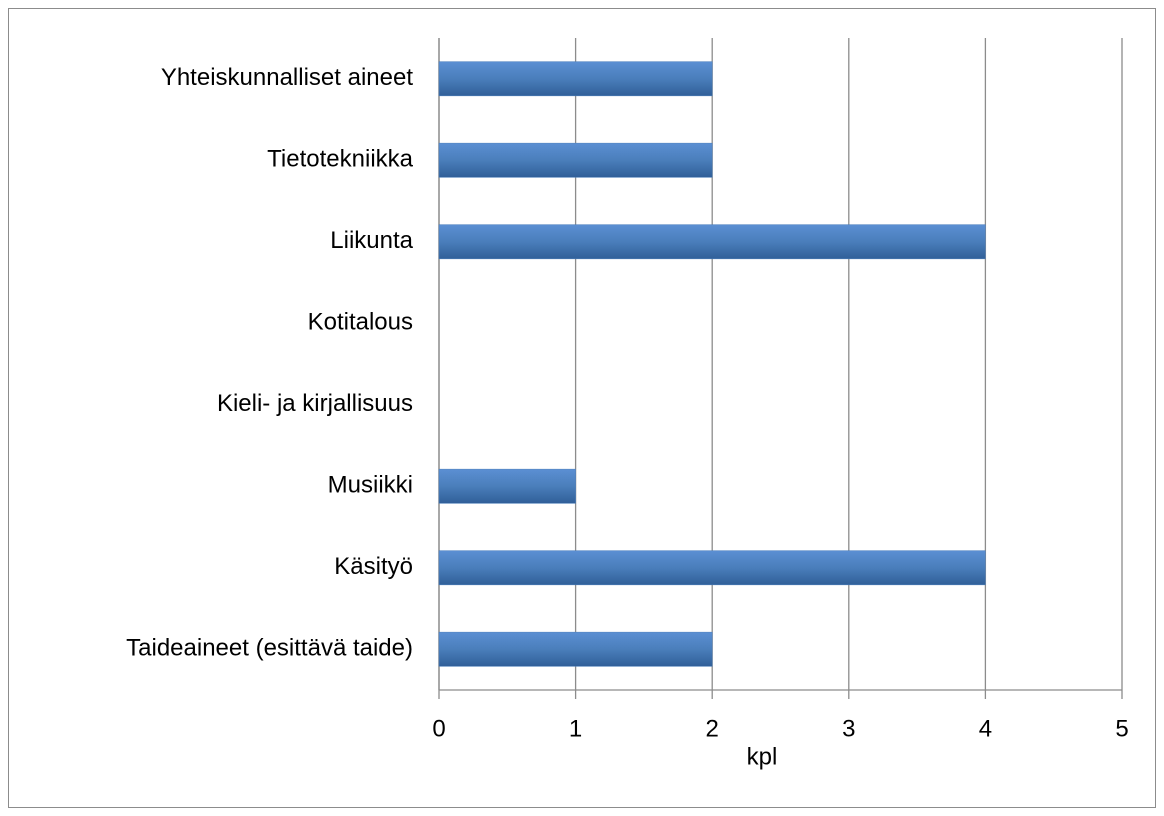  What do you see at coordinates (712, 728) in the screenshot?
I see `x-tick-label: 2` at bounding box center [712, 728].